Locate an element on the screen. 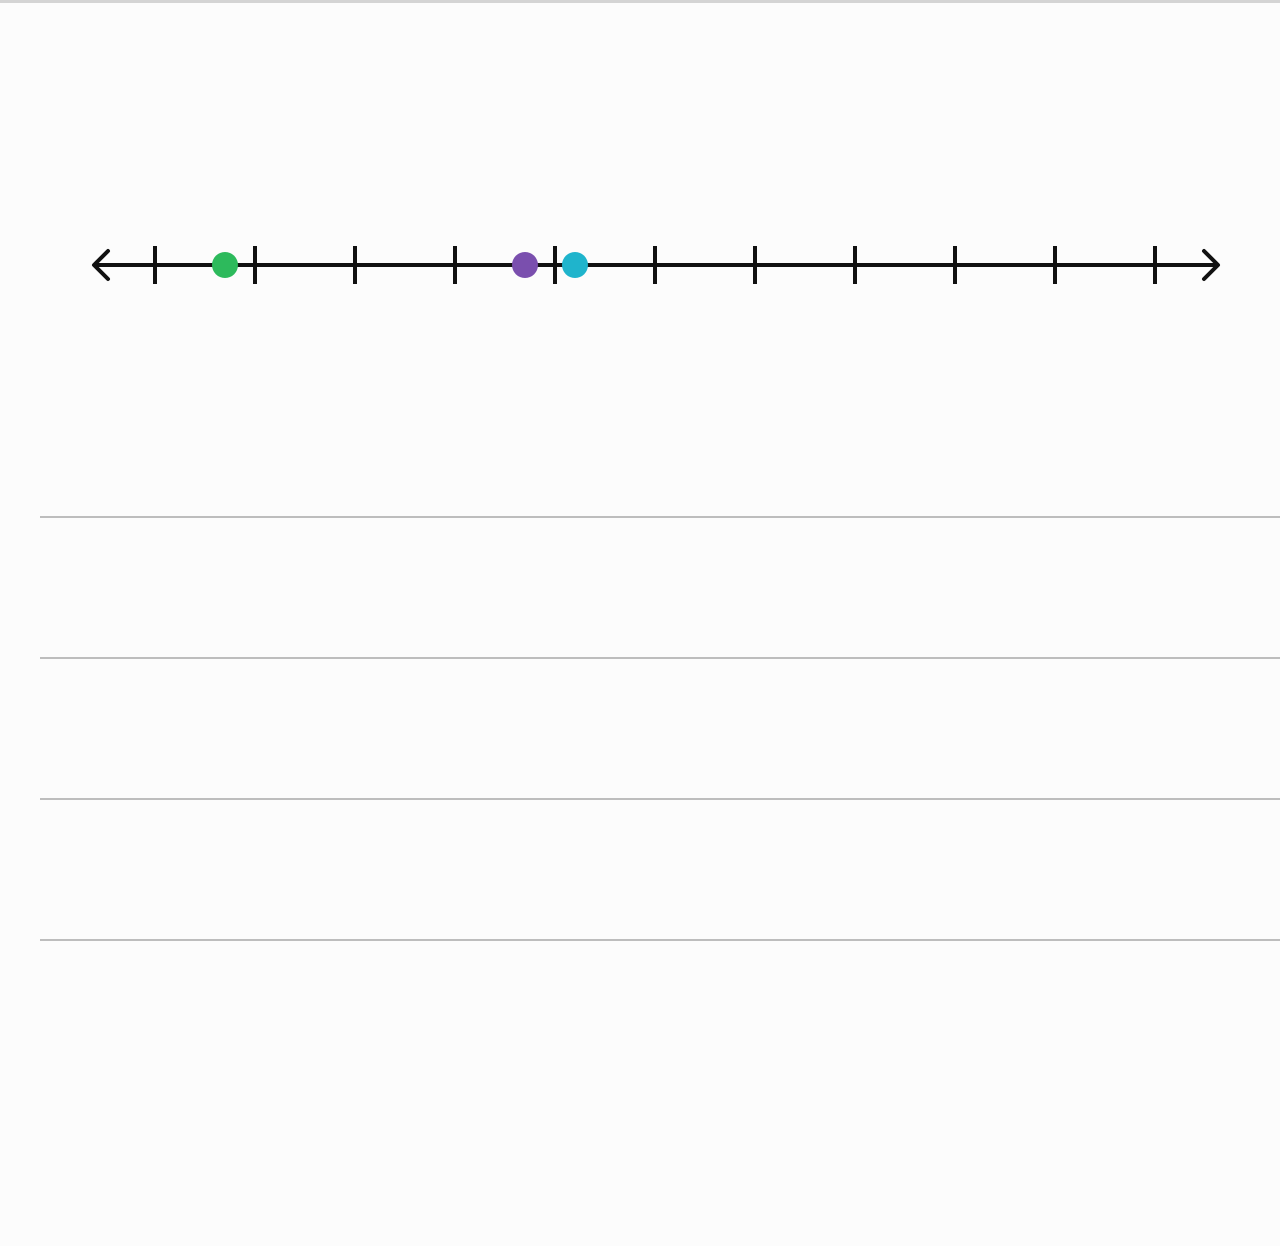 This screenshot has height=1246, width=1280. cyan-point is located at coordinates (575, 265).